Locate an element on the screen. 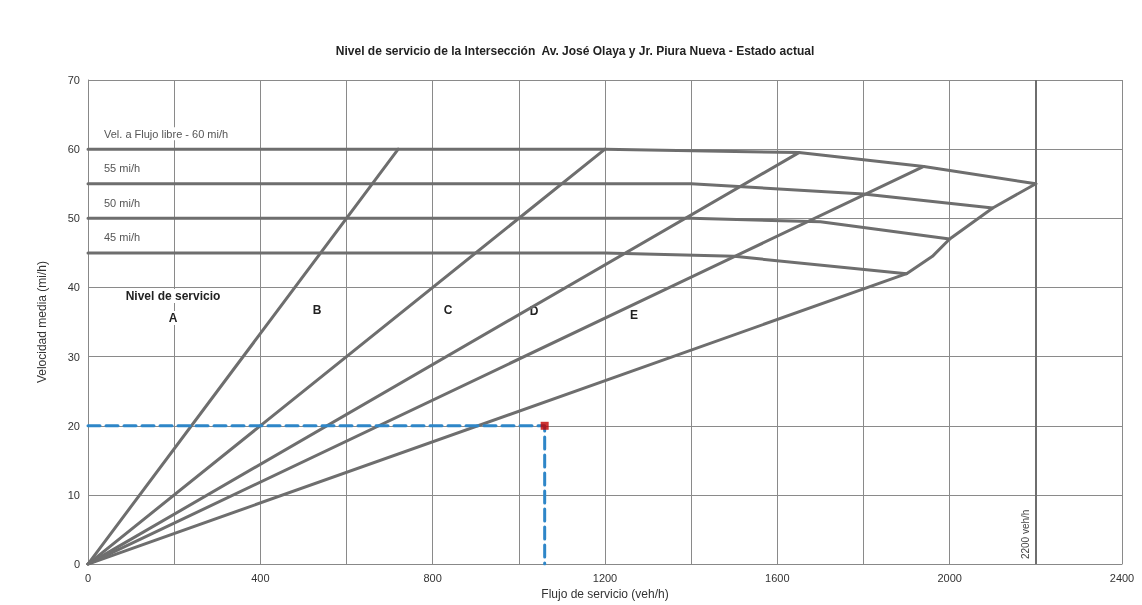 The height and width of the screenshot is (605, 1142). x-tick-label: 2400 is located at coordinates (1122, 577).